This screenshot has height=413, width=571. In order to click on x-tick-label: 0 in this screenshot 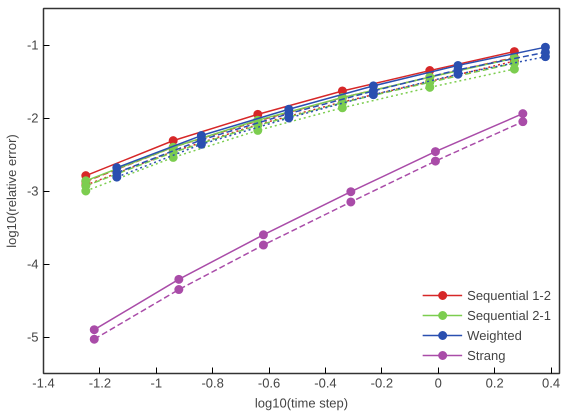, I will do `click(438, 383)`.